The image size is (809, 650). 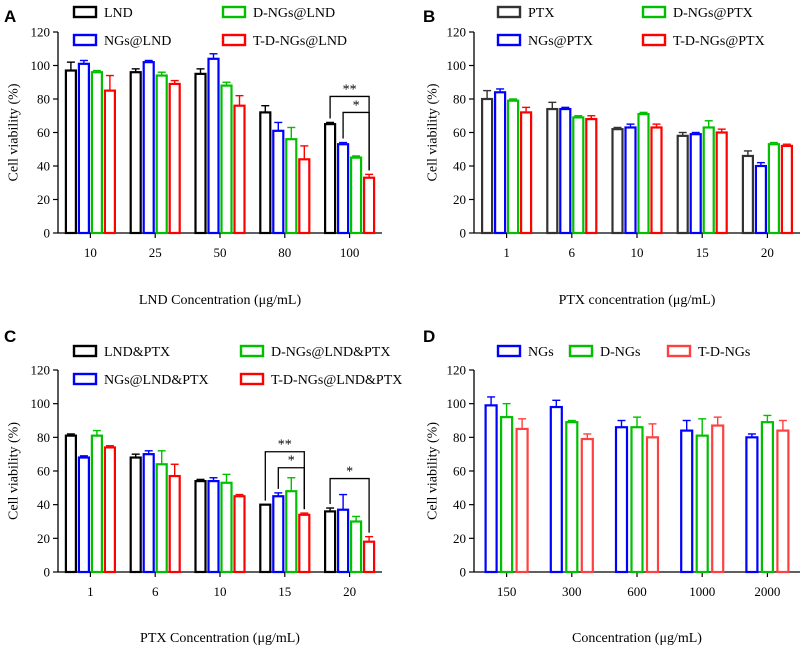 I want to click on x-tick-label: 150, so click(x=507, y=591).